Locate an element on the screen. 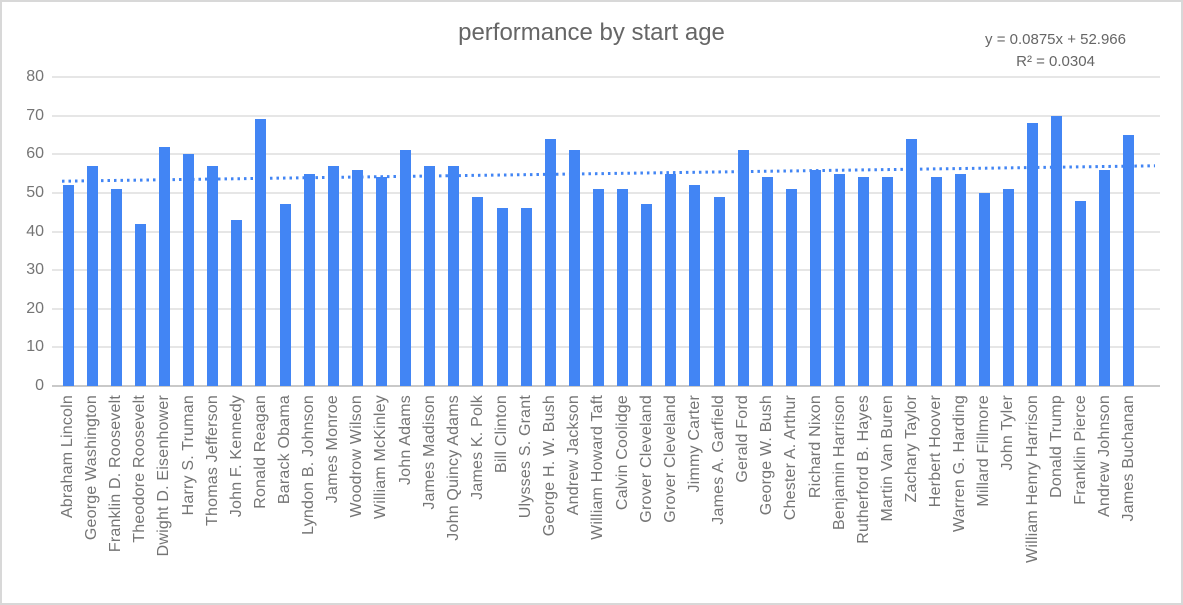  bar-james-k-polk is located at coordinates (478, 291).